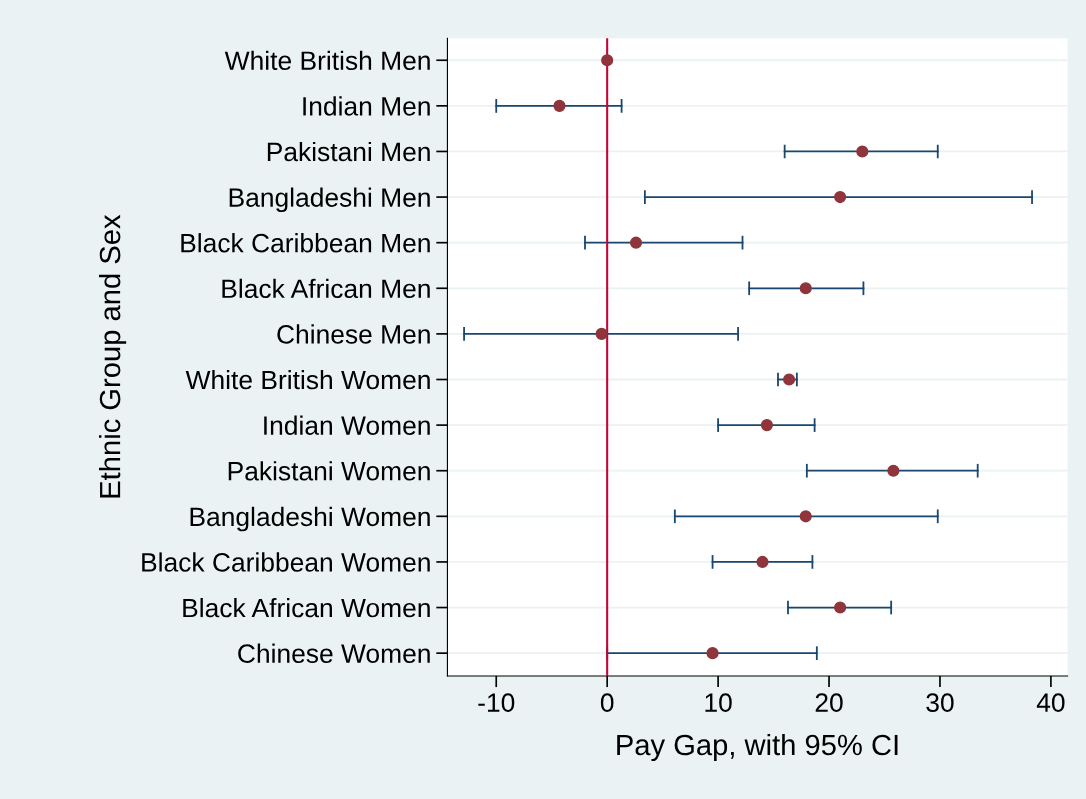 This screenshot has height=799, width=1086. Describe the element at coordinates (718, 702) in the screenshot. I see `x-tick-label: 10` at that location.